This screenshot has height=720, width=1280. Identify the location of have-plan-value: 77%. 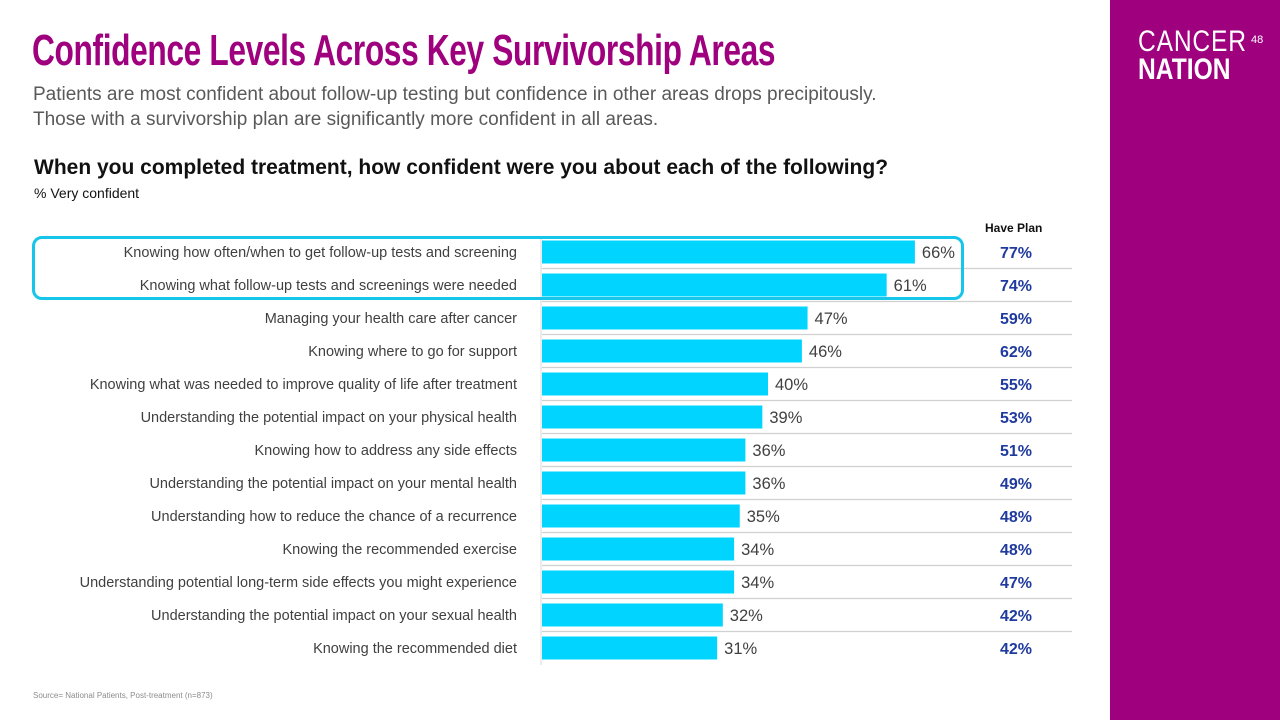
(1016, 253).